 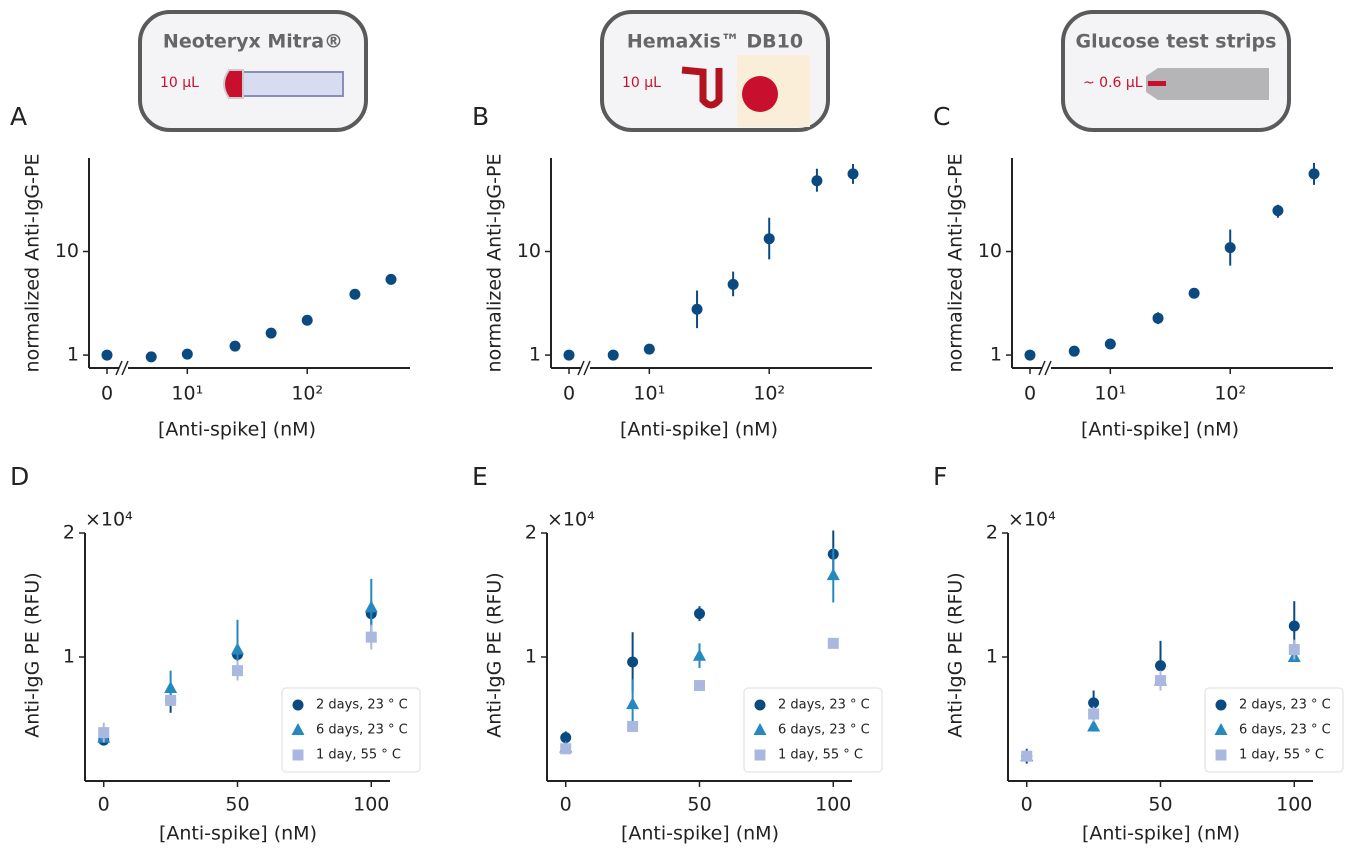 I want to click on x-tick-label: 100, so click(x=833, y=805).